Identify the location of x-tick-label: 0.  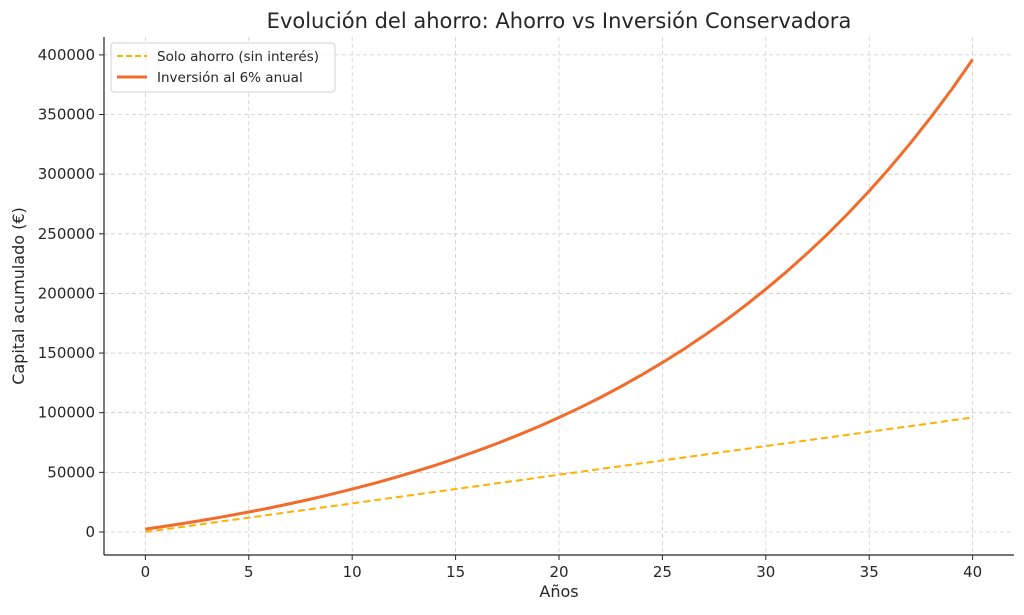
(146, 572).